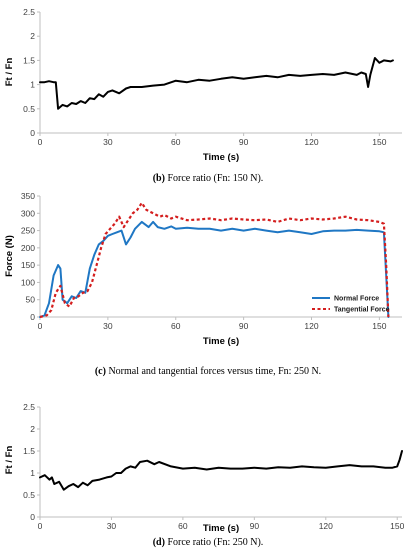 This screenshot has height=550, width=416. Describe the element at coordinates (28, 231) in the screenshot. I see `y-tick-label: 250` at that location.